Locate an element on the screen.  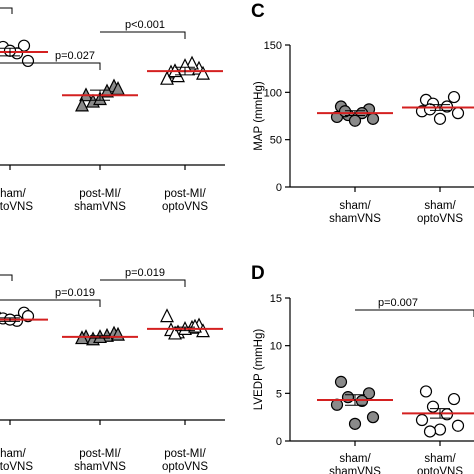
p-value-label: p=0.027 is located at coordinates (75, 56).